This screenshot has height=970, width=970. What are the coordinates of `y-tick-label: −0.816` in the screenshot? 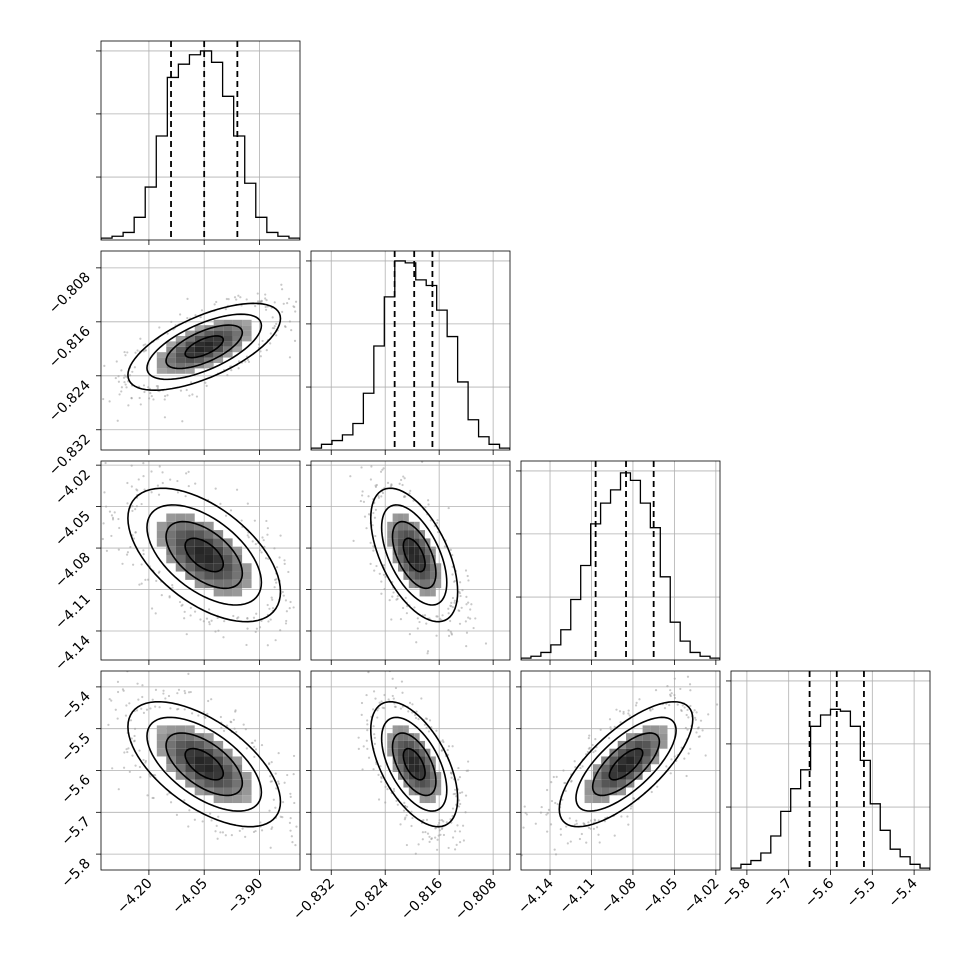 It's located at (70, 347).